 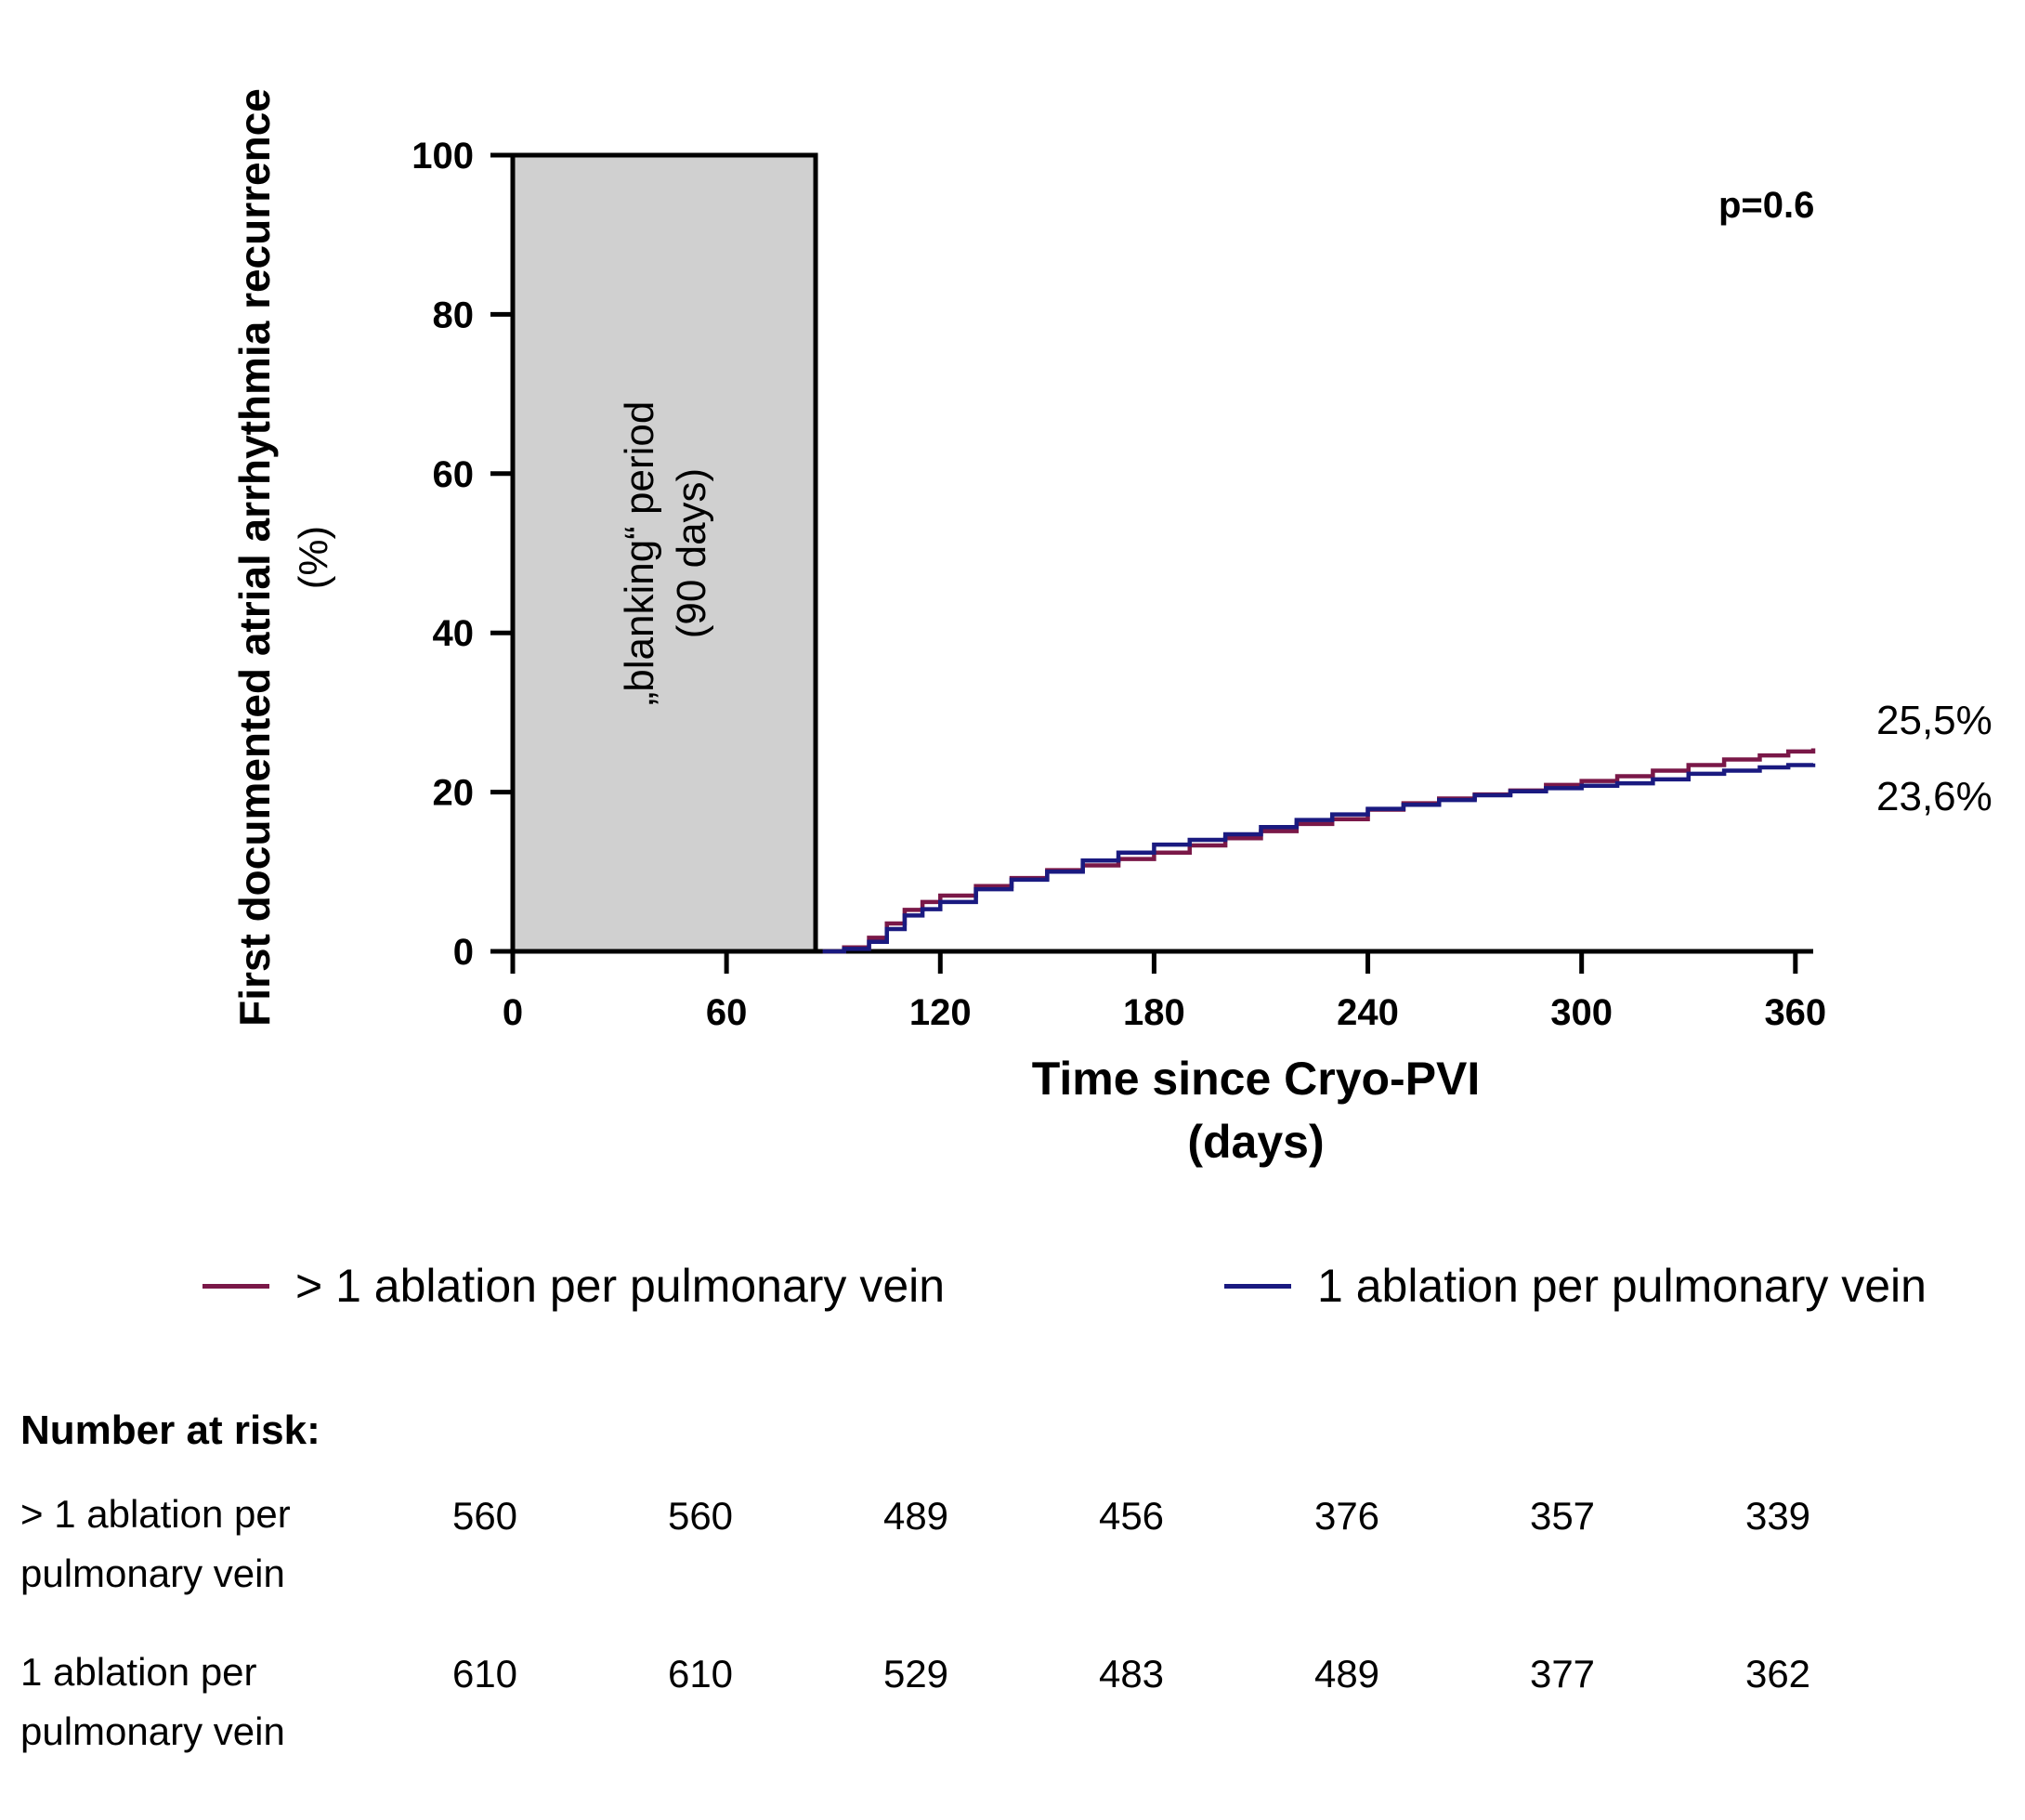 What do you see at coordinates (236, 1286) in the screenshot?
I see `legend-swatch-gt1` at bounding box center [236, 1286].